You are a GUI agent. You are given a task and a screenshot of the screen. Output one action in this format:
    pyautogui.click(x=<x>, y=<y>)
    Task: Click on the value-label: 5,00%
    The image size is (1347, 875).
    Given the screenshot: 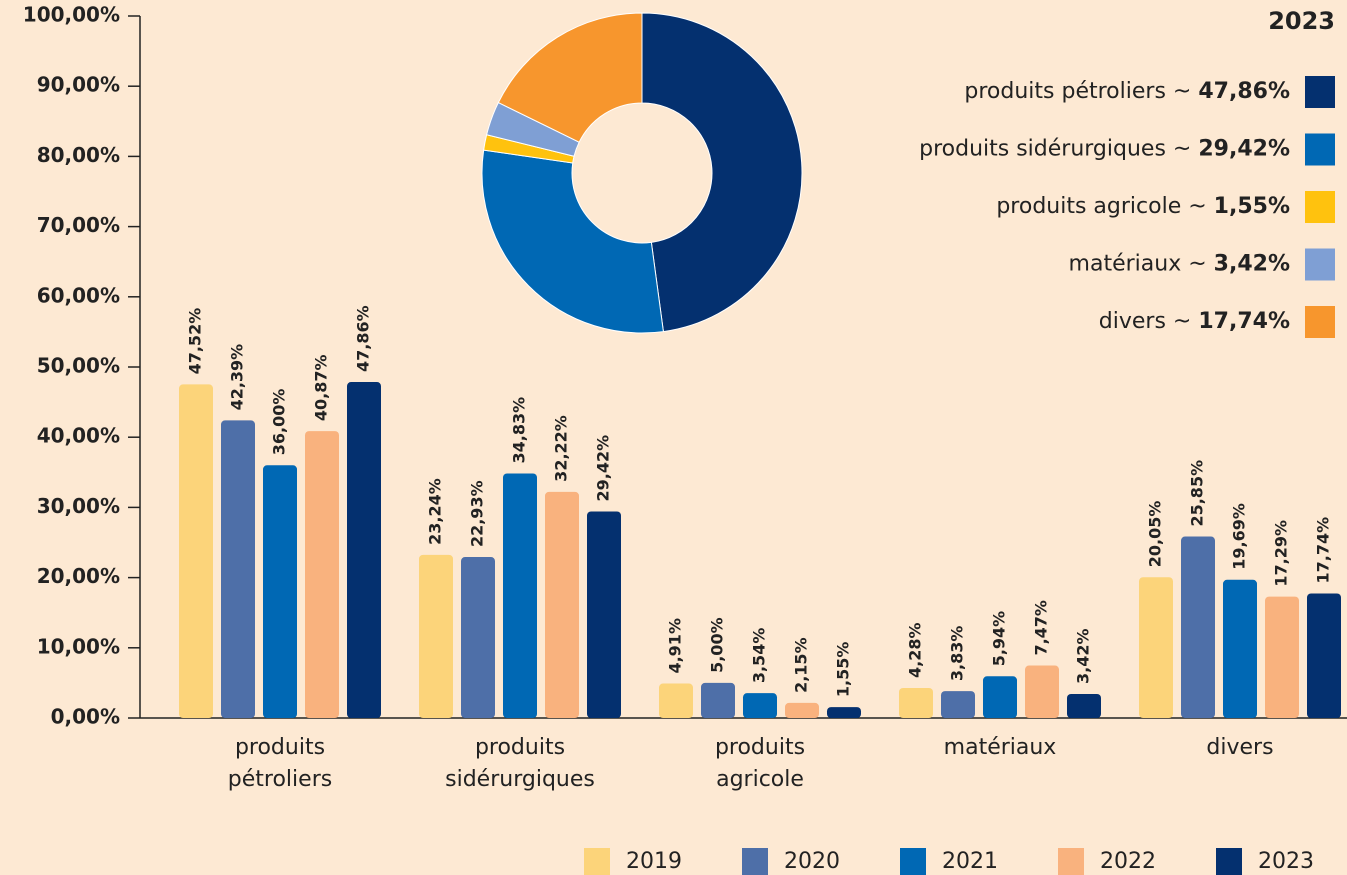 What is the action you would take?
    pyautogui.click(x=717, y=645)
    